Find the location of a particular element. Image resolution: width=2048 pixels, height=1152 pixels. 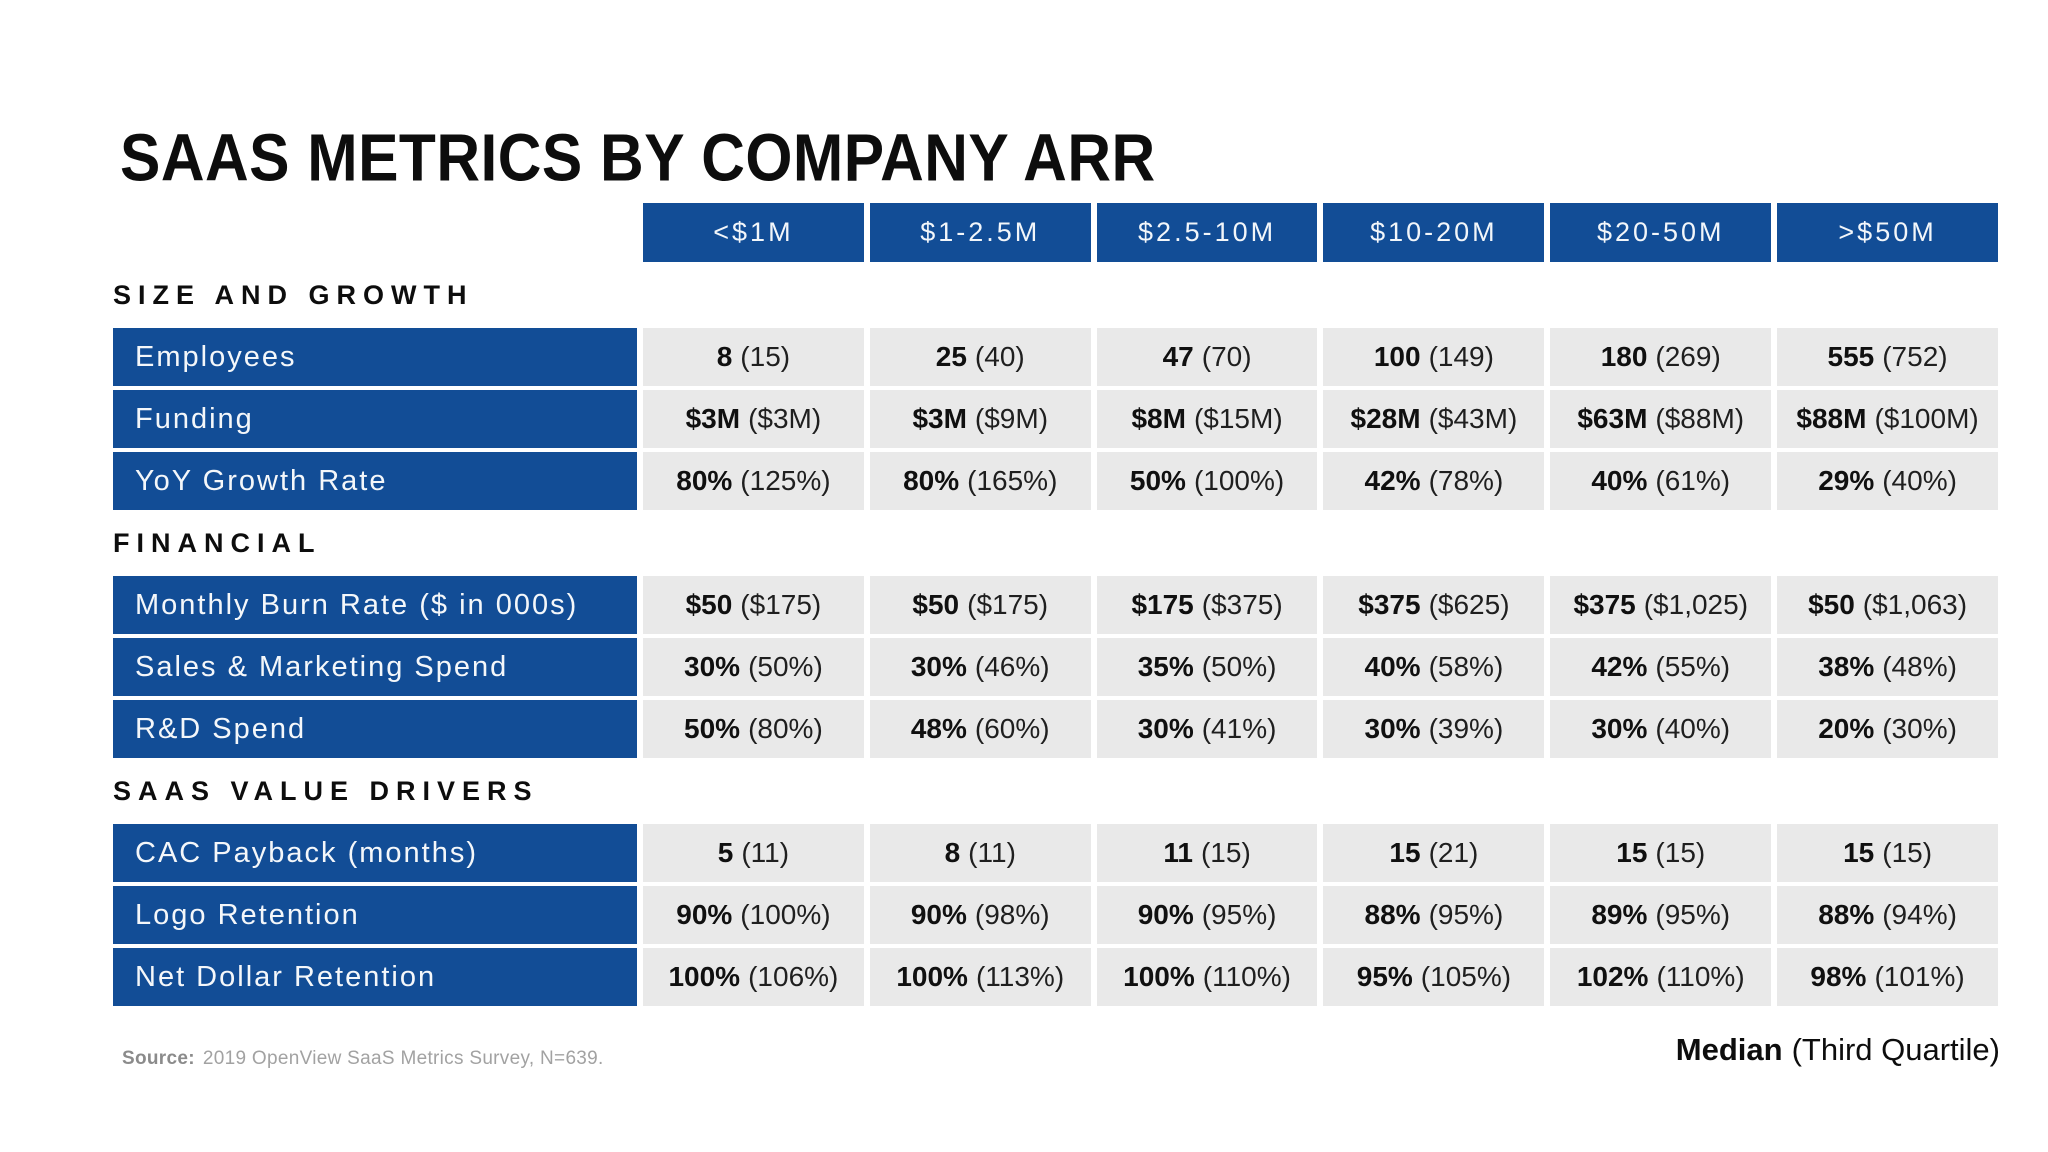

row-label: YoY Growth Rate is located at coordinates (375, 481).